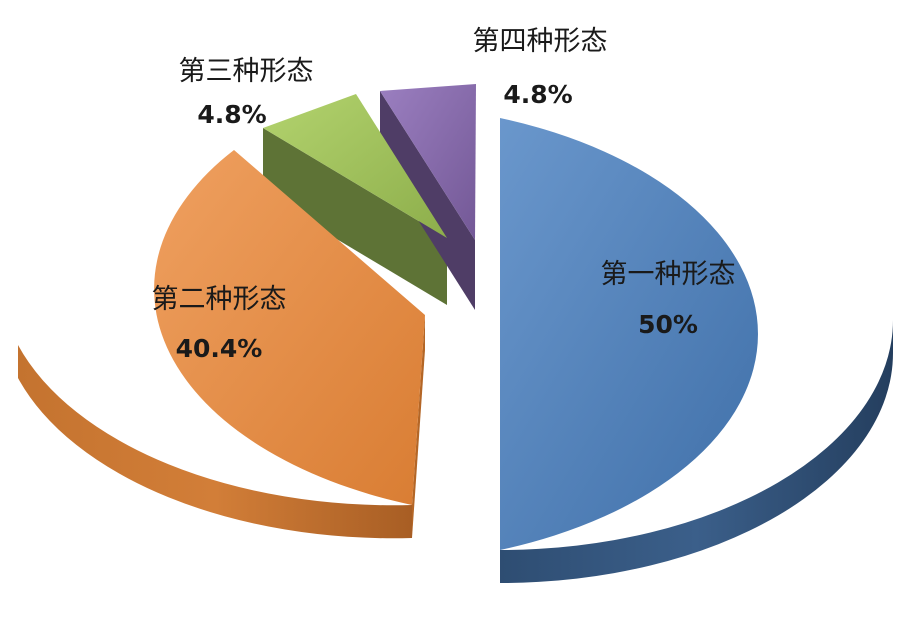 This screenshot has width=921, height=617. What do you see at coordinates (219, 348) in the screenshot?
I see `slice-2-value: 40.4%` at bounding box center [219, 348].